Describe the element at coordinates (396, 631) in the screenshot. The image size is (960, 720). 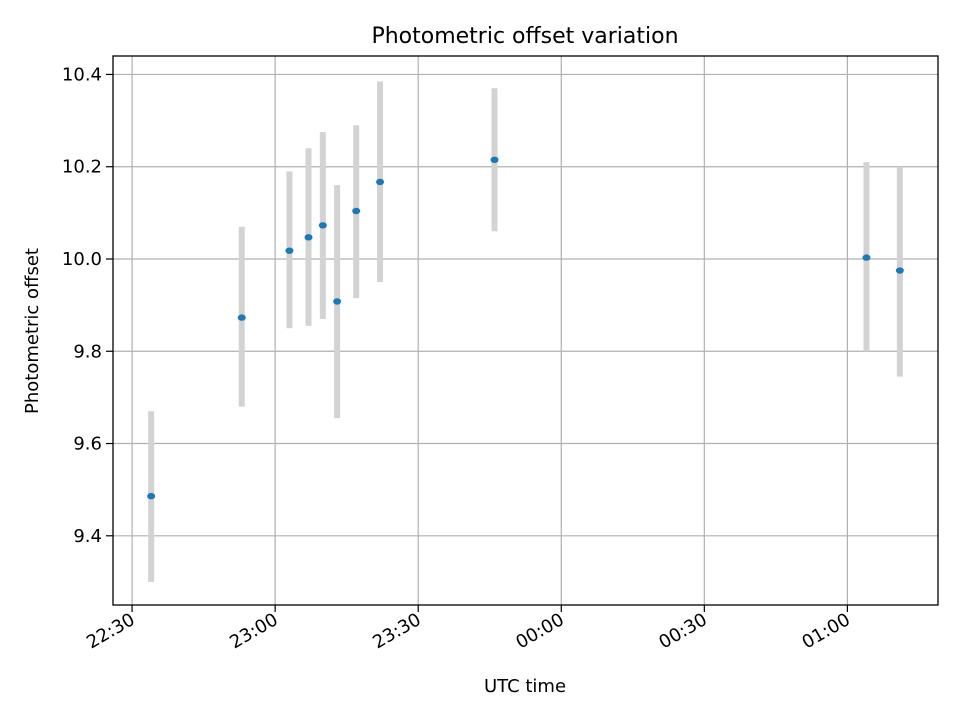
I see `x-tick-label: 23:30` at that location.